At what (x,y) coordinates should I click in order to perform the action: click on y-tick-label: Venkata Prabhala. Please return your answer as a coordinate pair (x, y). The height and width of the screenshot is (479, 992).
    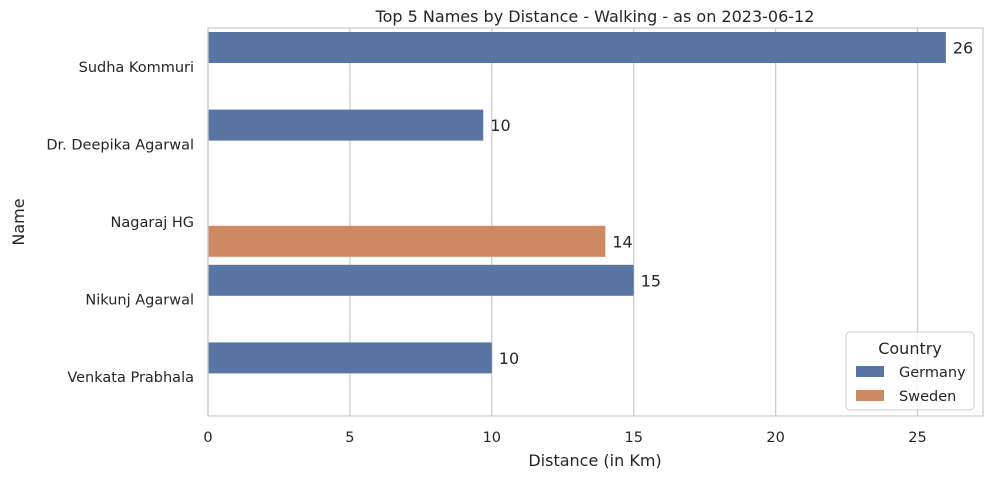
    Looking at the image, I should click on (130, 378).